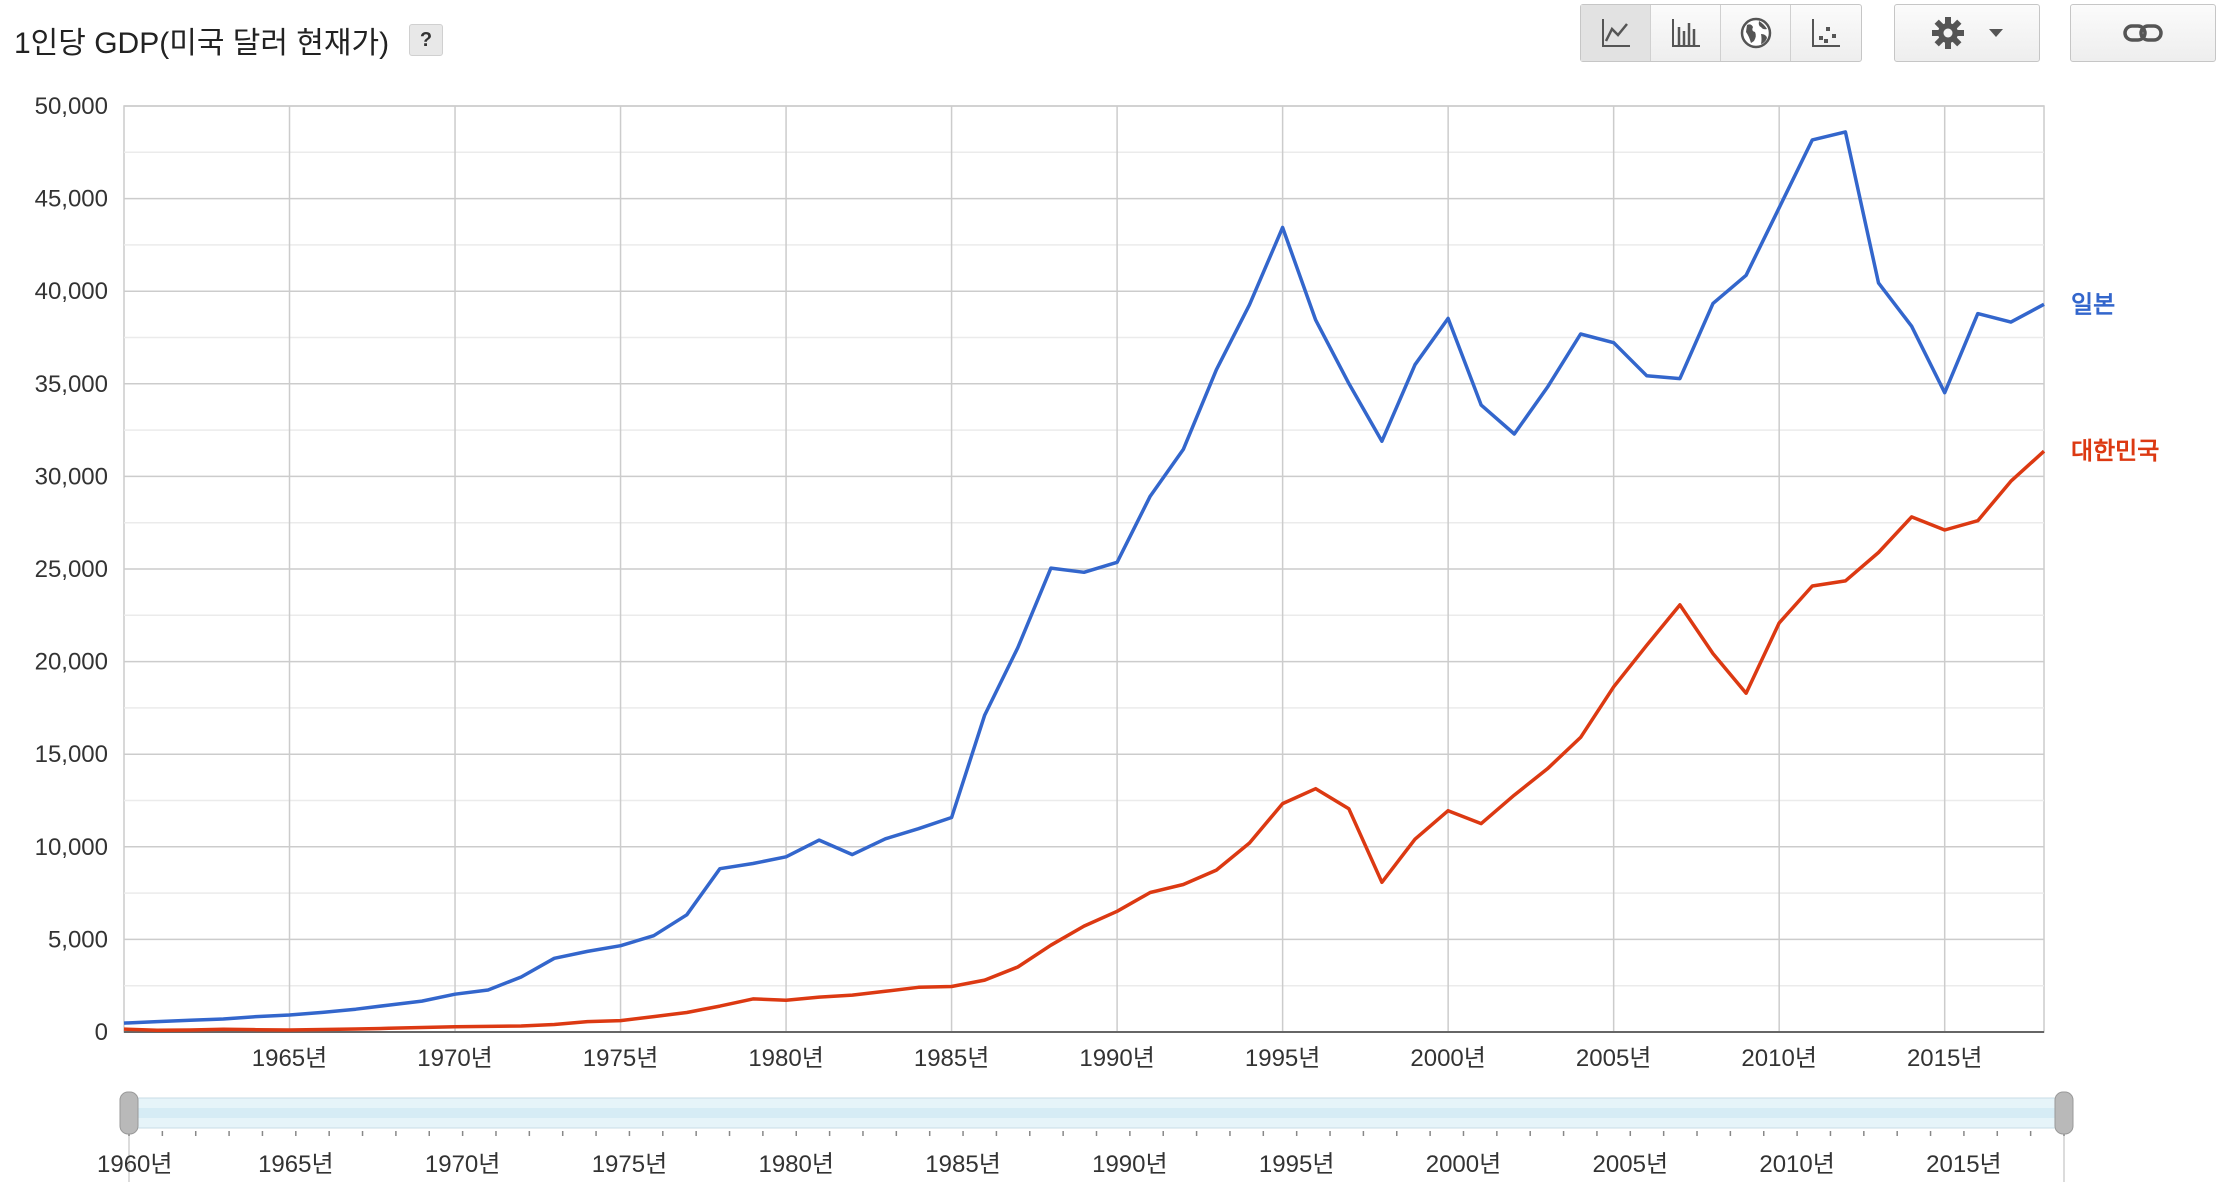 Image resolution: width=2220 pixels, height=1182 pixels. I want to click on navigator-tick-label: 1995년, so click(1296, 1164).